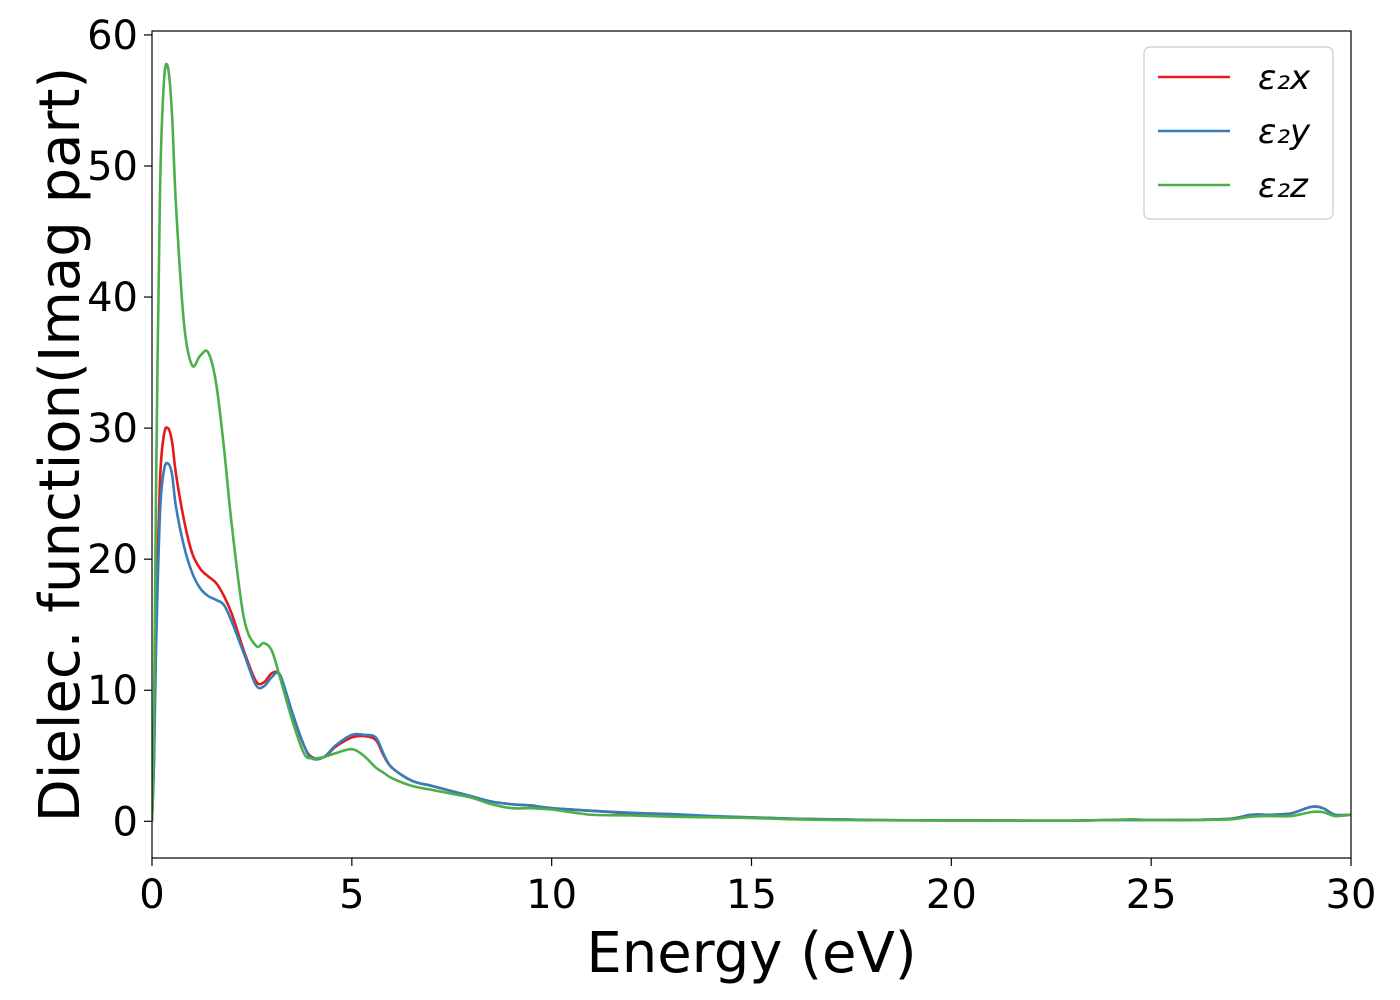  Describe the element at coordinates (125, 822) in the screenshot. I see `y-tick-label: 0` at that location.